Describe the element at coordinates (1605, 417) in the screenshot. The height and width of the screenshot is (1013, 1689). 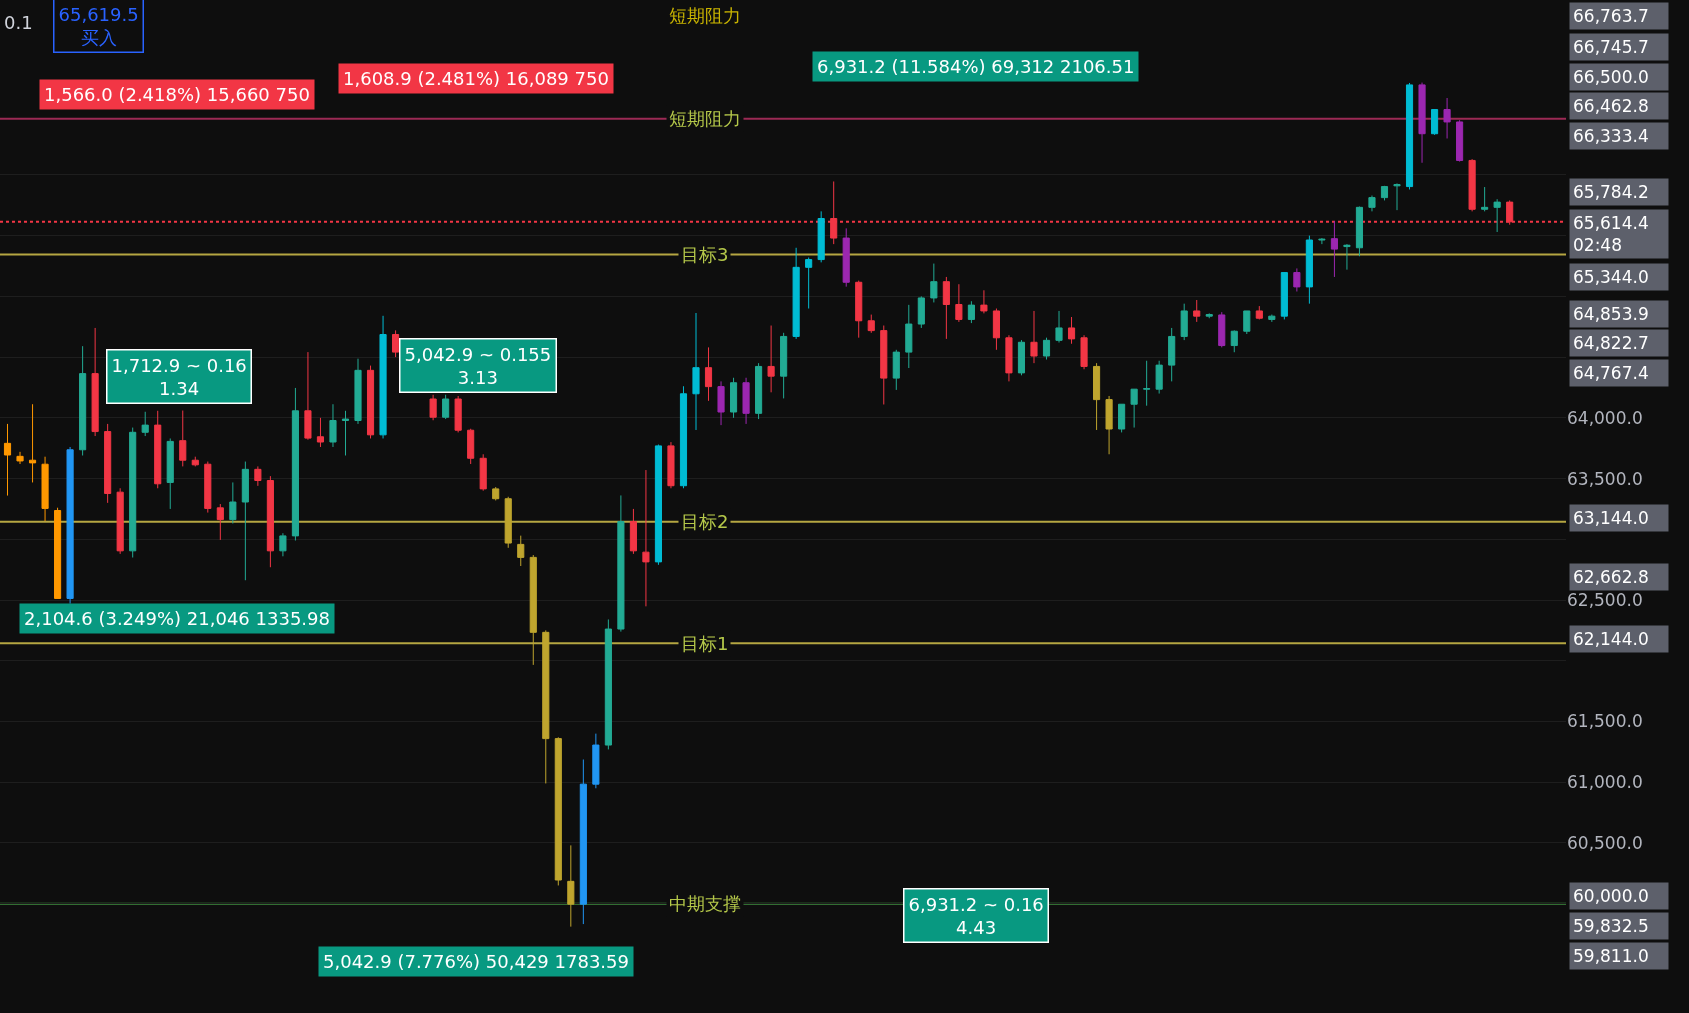
I see `y-tick-label: 64,000.0` at that location.